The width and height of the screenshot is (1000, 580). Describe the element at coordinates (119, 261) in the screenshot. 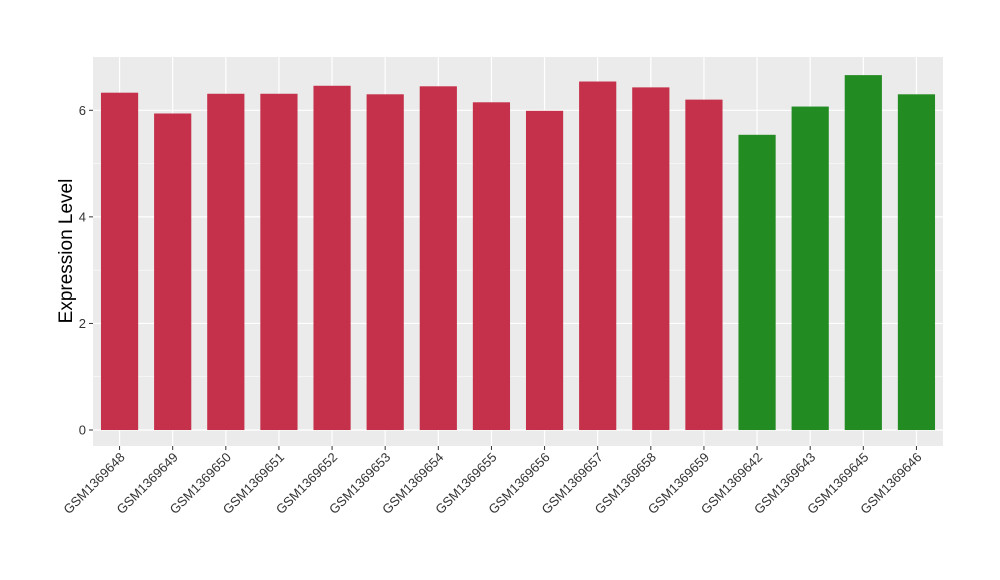

I see `bar-GSM1369648` at that location.